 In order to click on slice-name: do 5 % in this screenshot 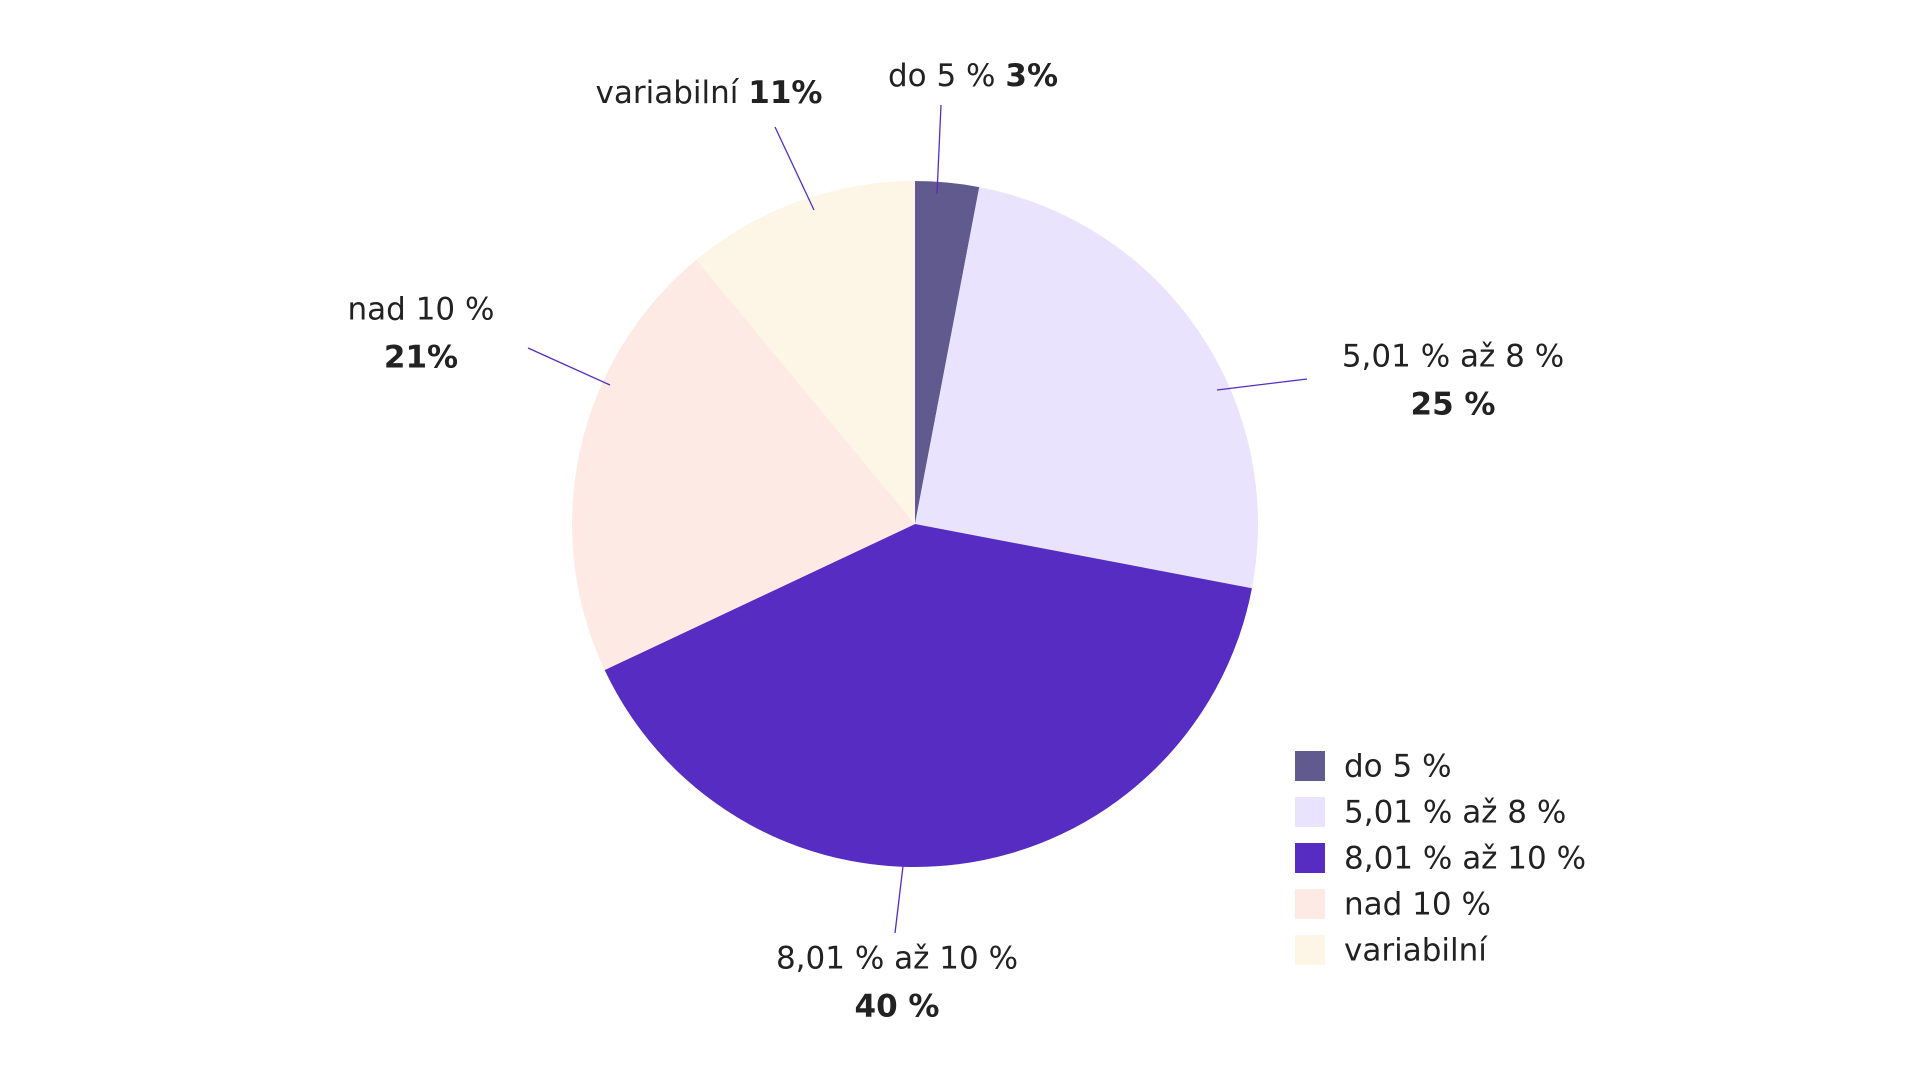, I will do `click(942, 76)`.